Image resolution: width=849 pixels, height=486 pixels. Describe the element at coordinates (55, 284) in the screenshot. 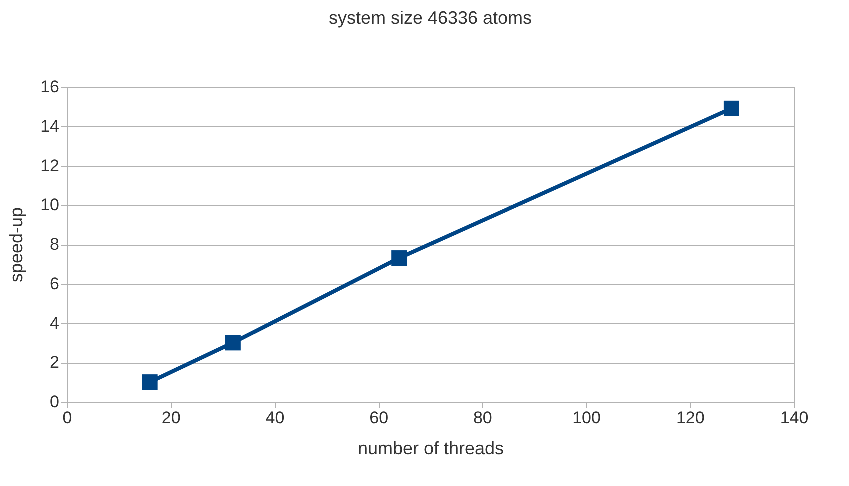

I see `y-tick-label: 6` at that location.